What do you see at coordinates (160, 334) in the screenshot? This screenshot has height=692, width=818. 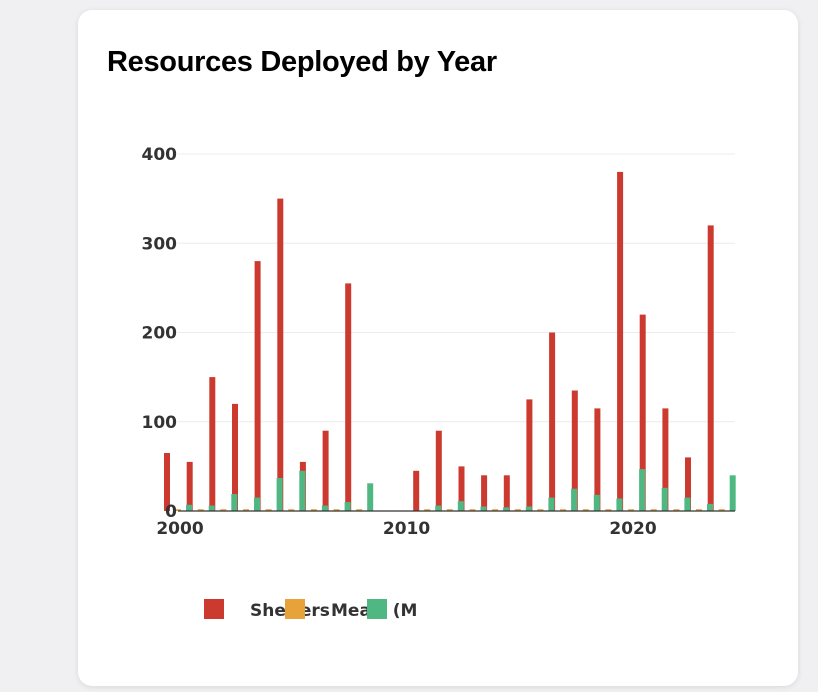 I see `y-tick-label: 200` at bounding box center [160, 334].